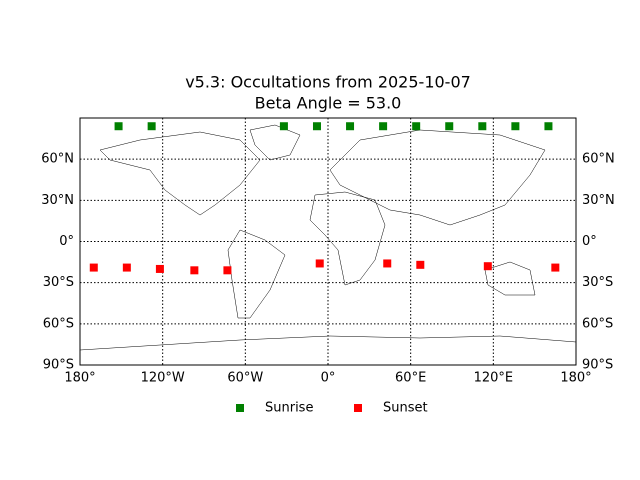 This screenshot has height=480, width=640. What do you see at coordinates (57, 200) in the screenshot?
I see `y-tick-label: 30°N` at bounding box center [57, 200].